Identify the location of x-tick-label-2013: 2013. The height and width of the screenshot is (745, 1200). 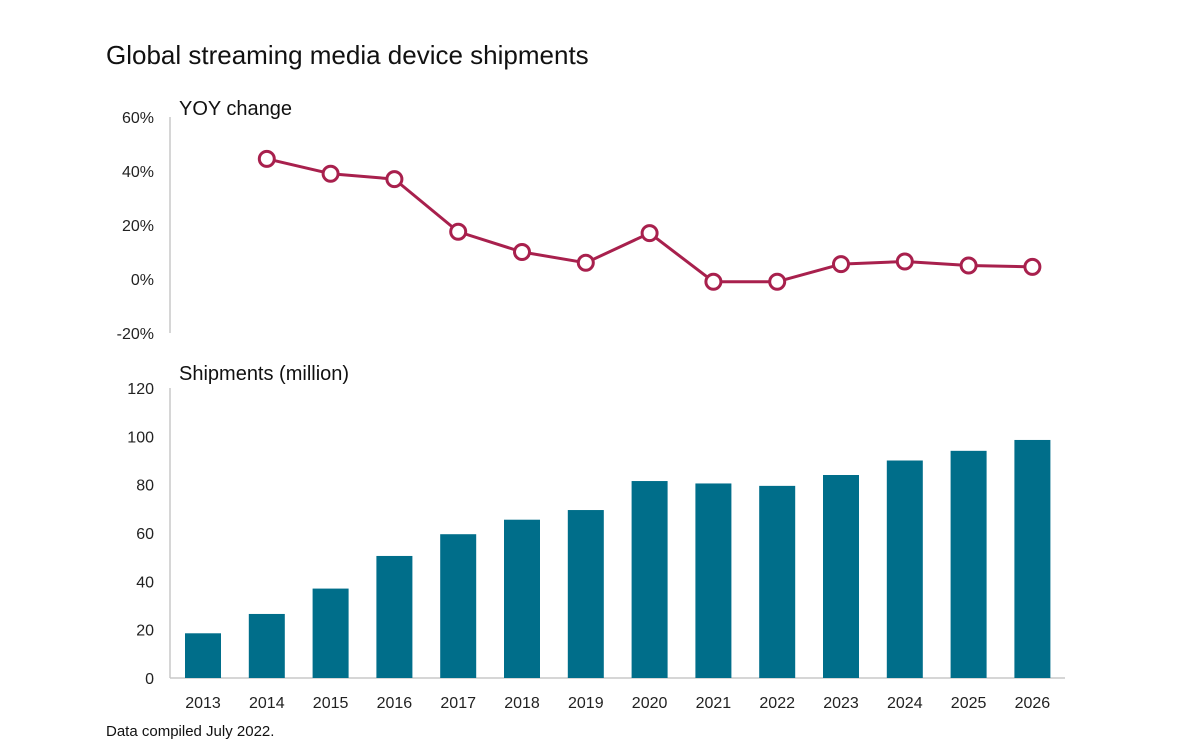
(203, 703).